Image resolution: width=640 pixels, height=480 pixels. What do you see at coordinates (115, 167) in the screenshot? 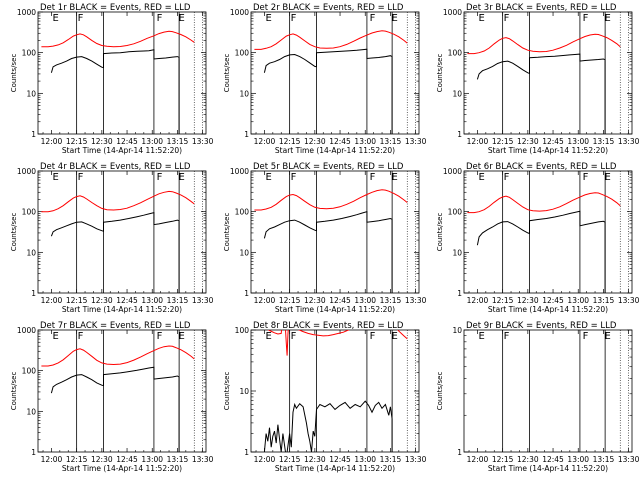
I see `panel-title: Det 4r BLACK = Events, RED = LLD` at bounding box center [115, 167].